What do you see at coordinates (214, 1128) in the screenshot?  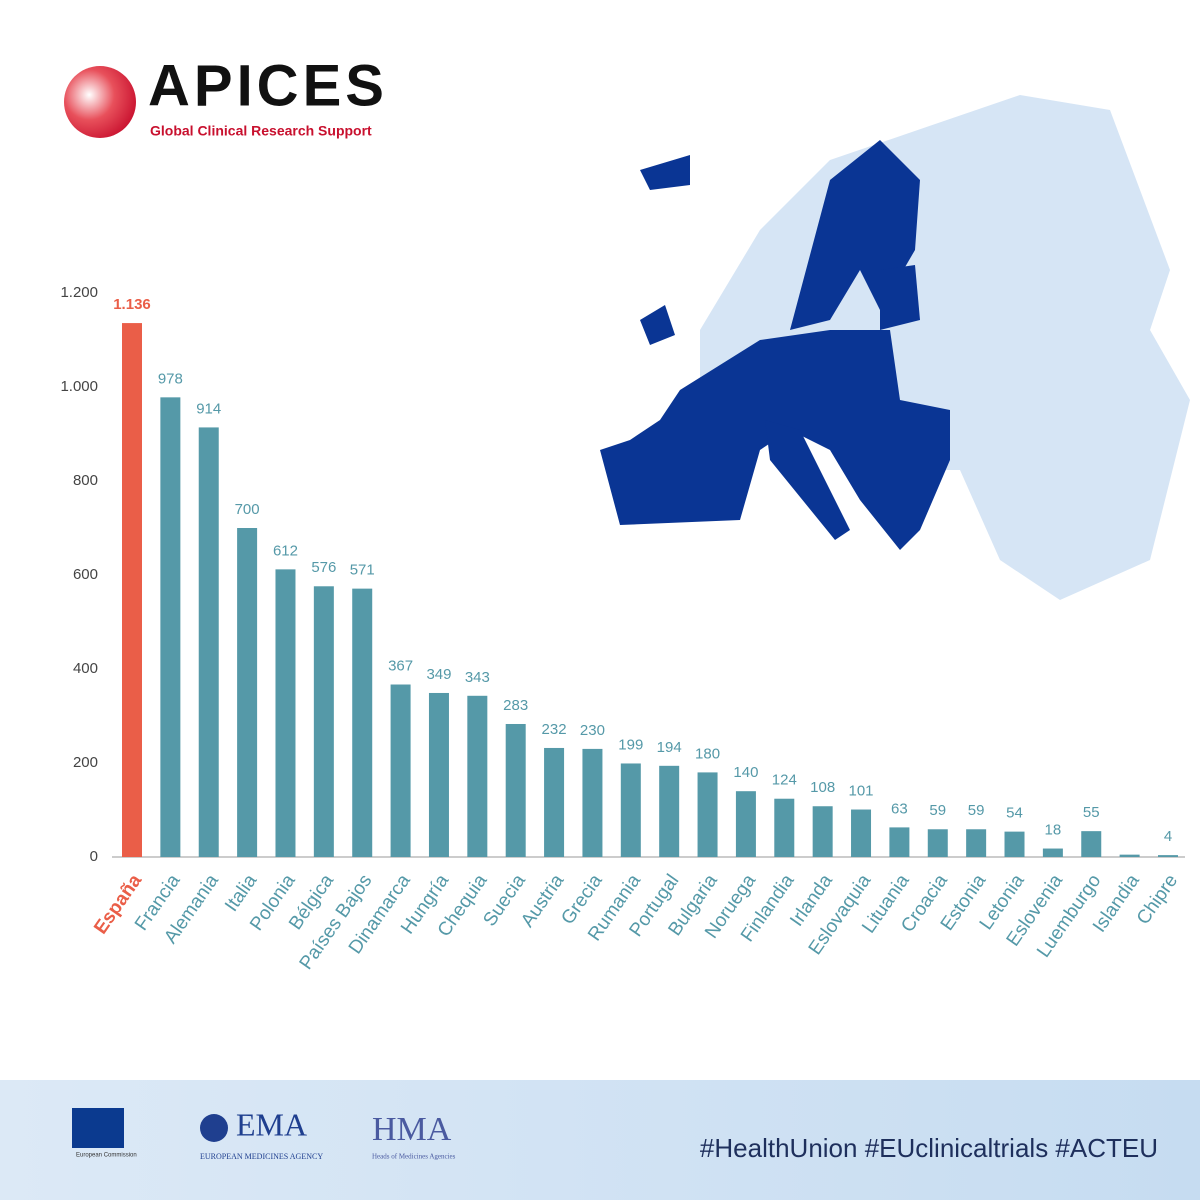 I see `ema-icon` at bounding box center [214, 1128].